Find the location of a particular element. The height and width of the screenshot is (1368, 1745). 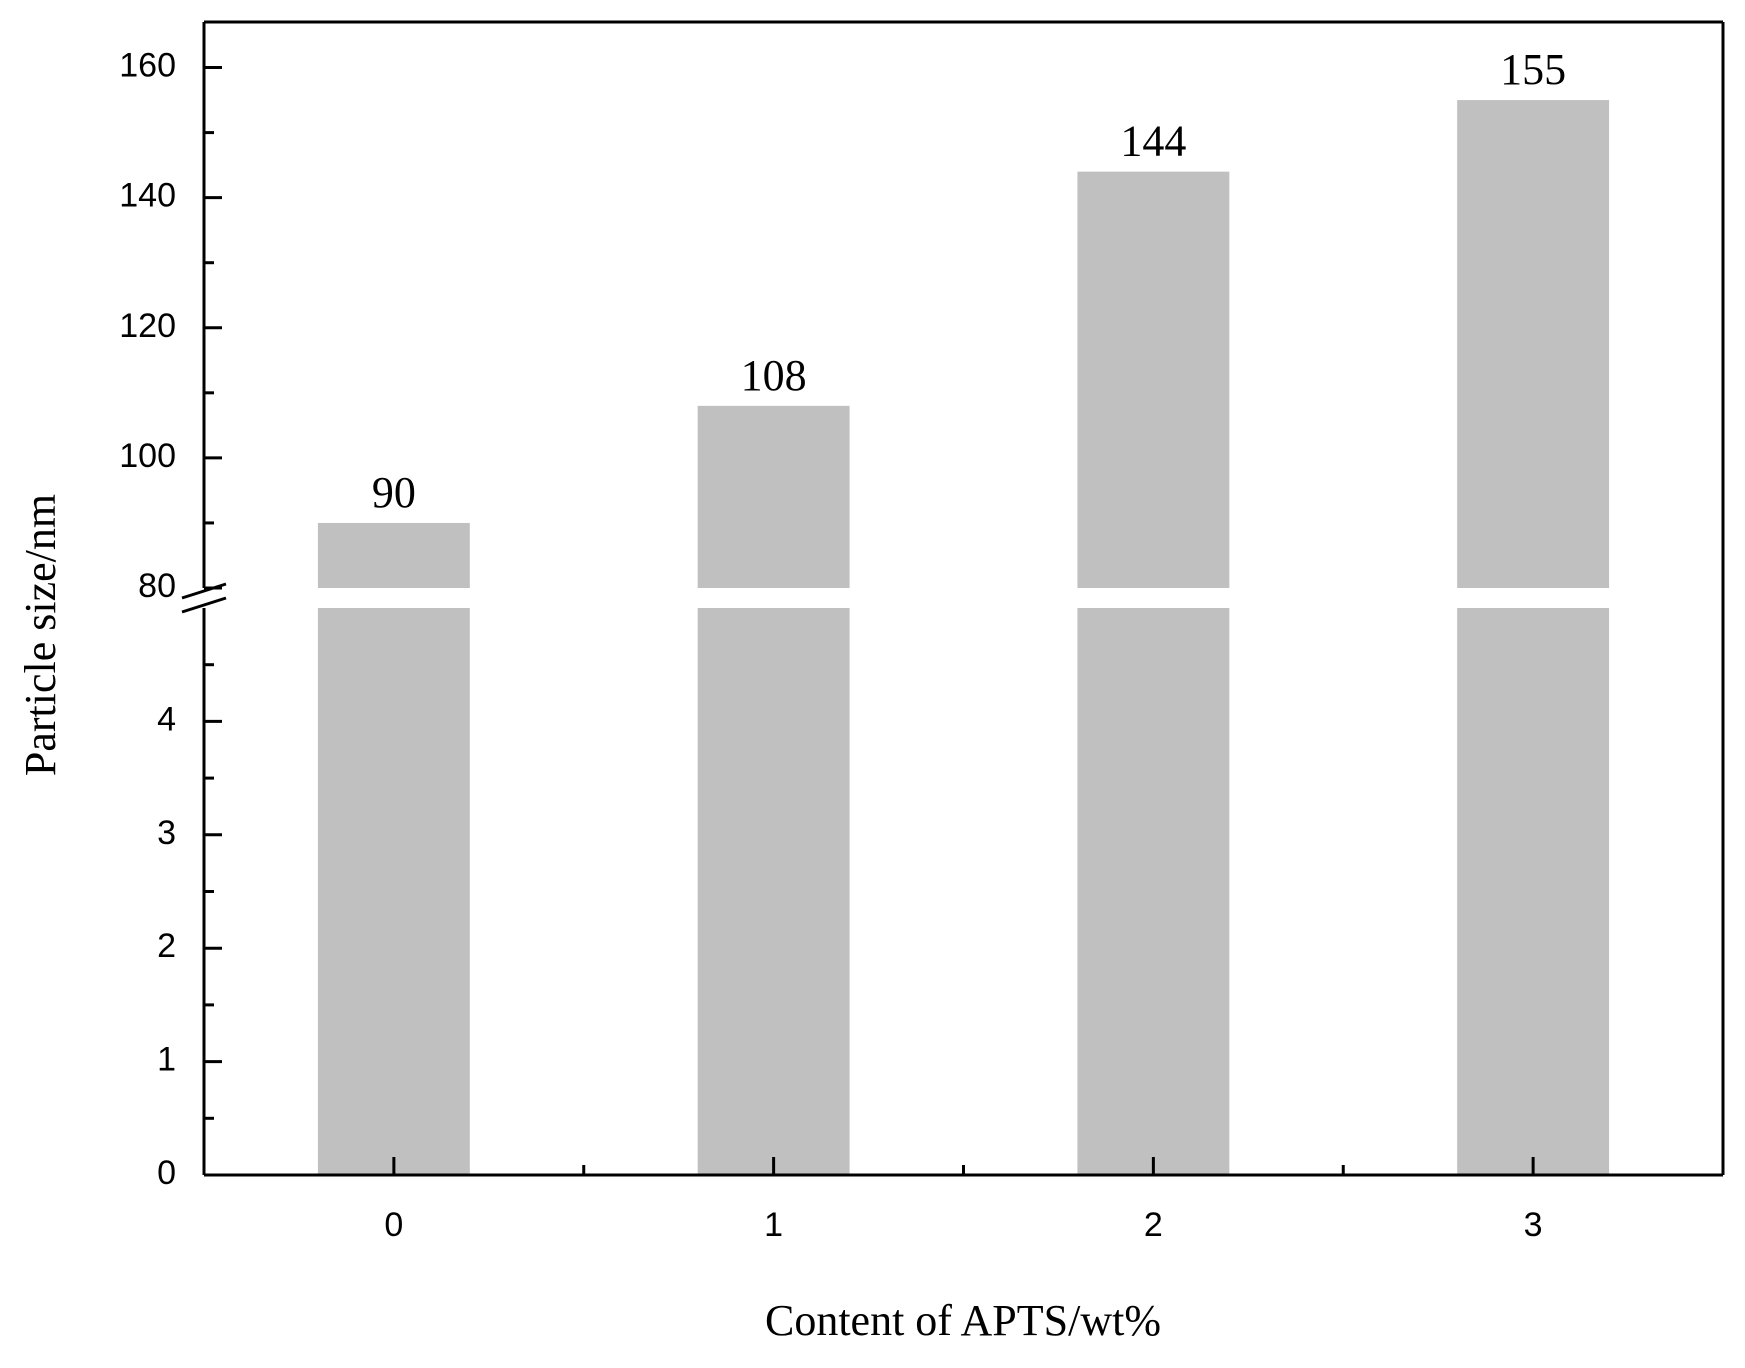

y-tick-label: 3 is located at coordinates (166, 833).